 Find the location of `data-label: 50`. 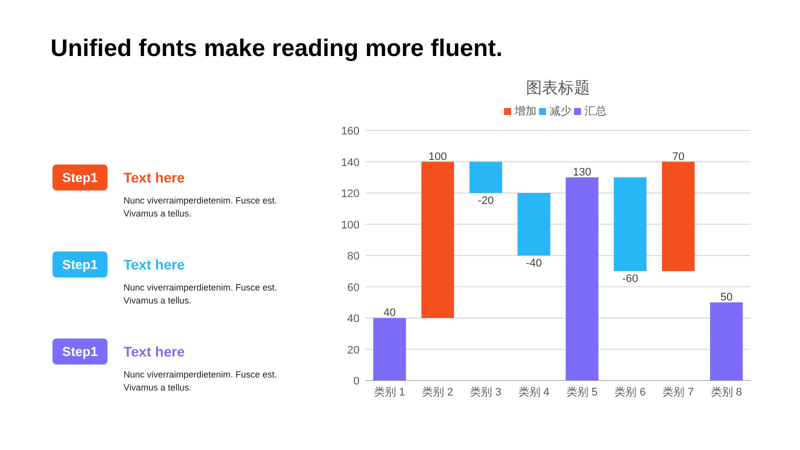

data-label: 50 is located at coordinates (726, 297).